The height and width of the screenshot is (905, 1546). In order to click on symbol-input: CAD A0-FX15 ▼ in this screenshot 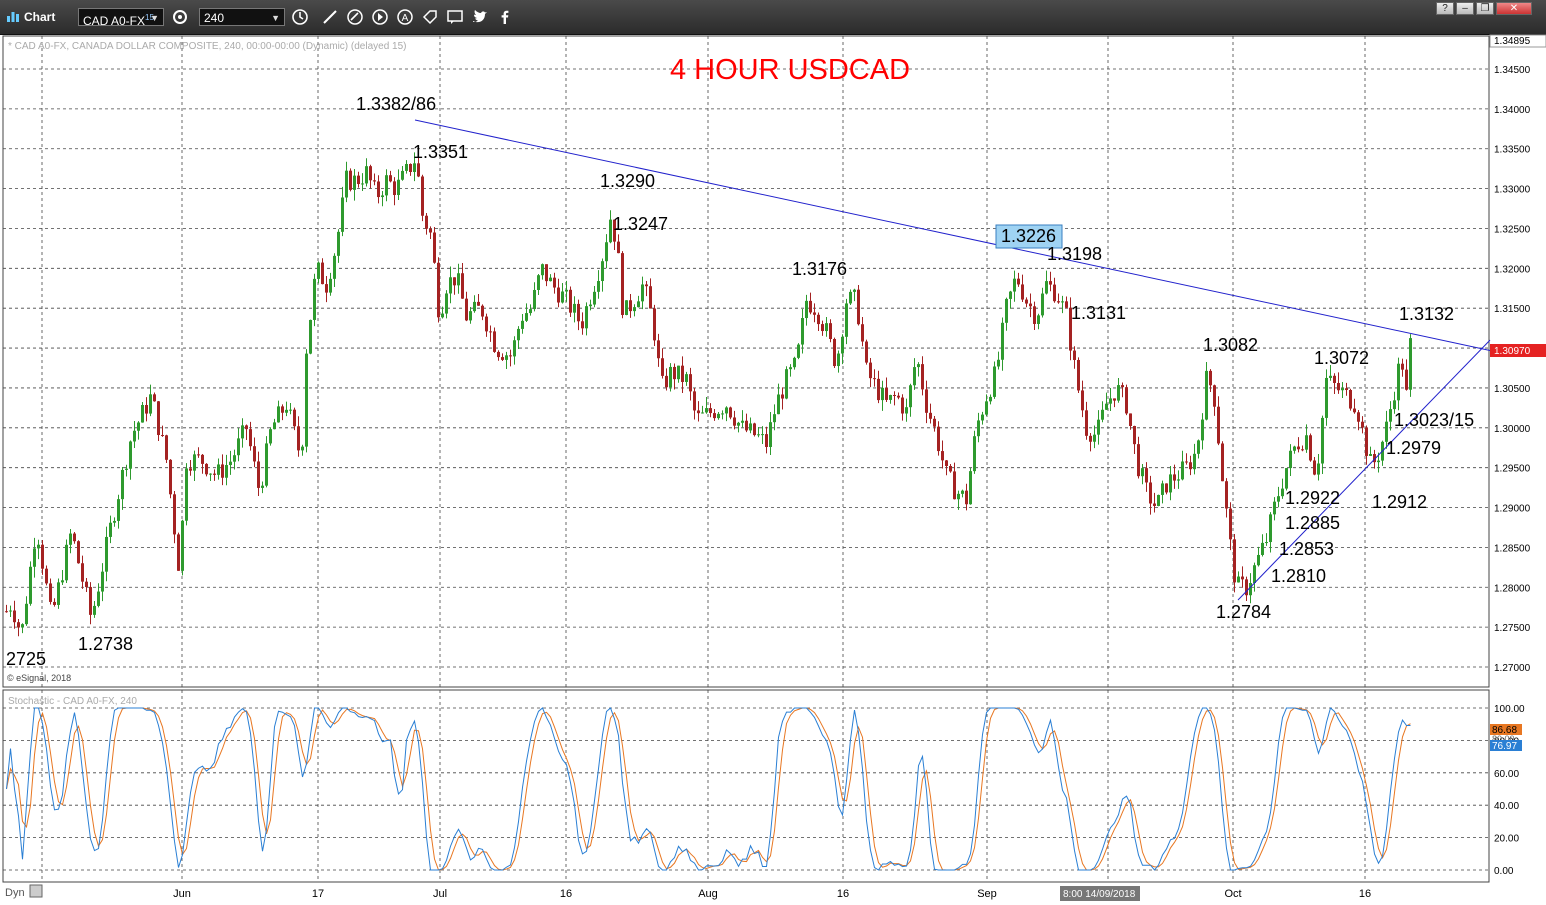, I will do `click(121, 18)`.